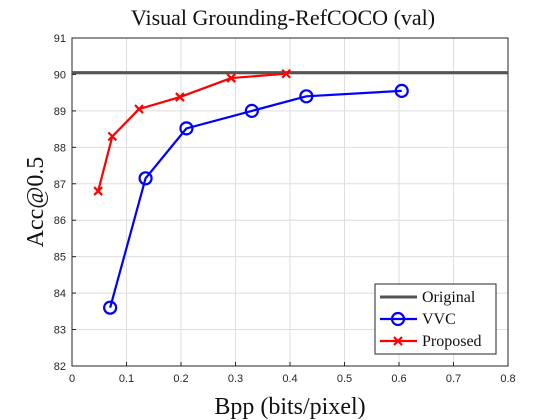 The image size is (560, 420). I want to click on x-tick-label: 0.6, so click(398, 379).